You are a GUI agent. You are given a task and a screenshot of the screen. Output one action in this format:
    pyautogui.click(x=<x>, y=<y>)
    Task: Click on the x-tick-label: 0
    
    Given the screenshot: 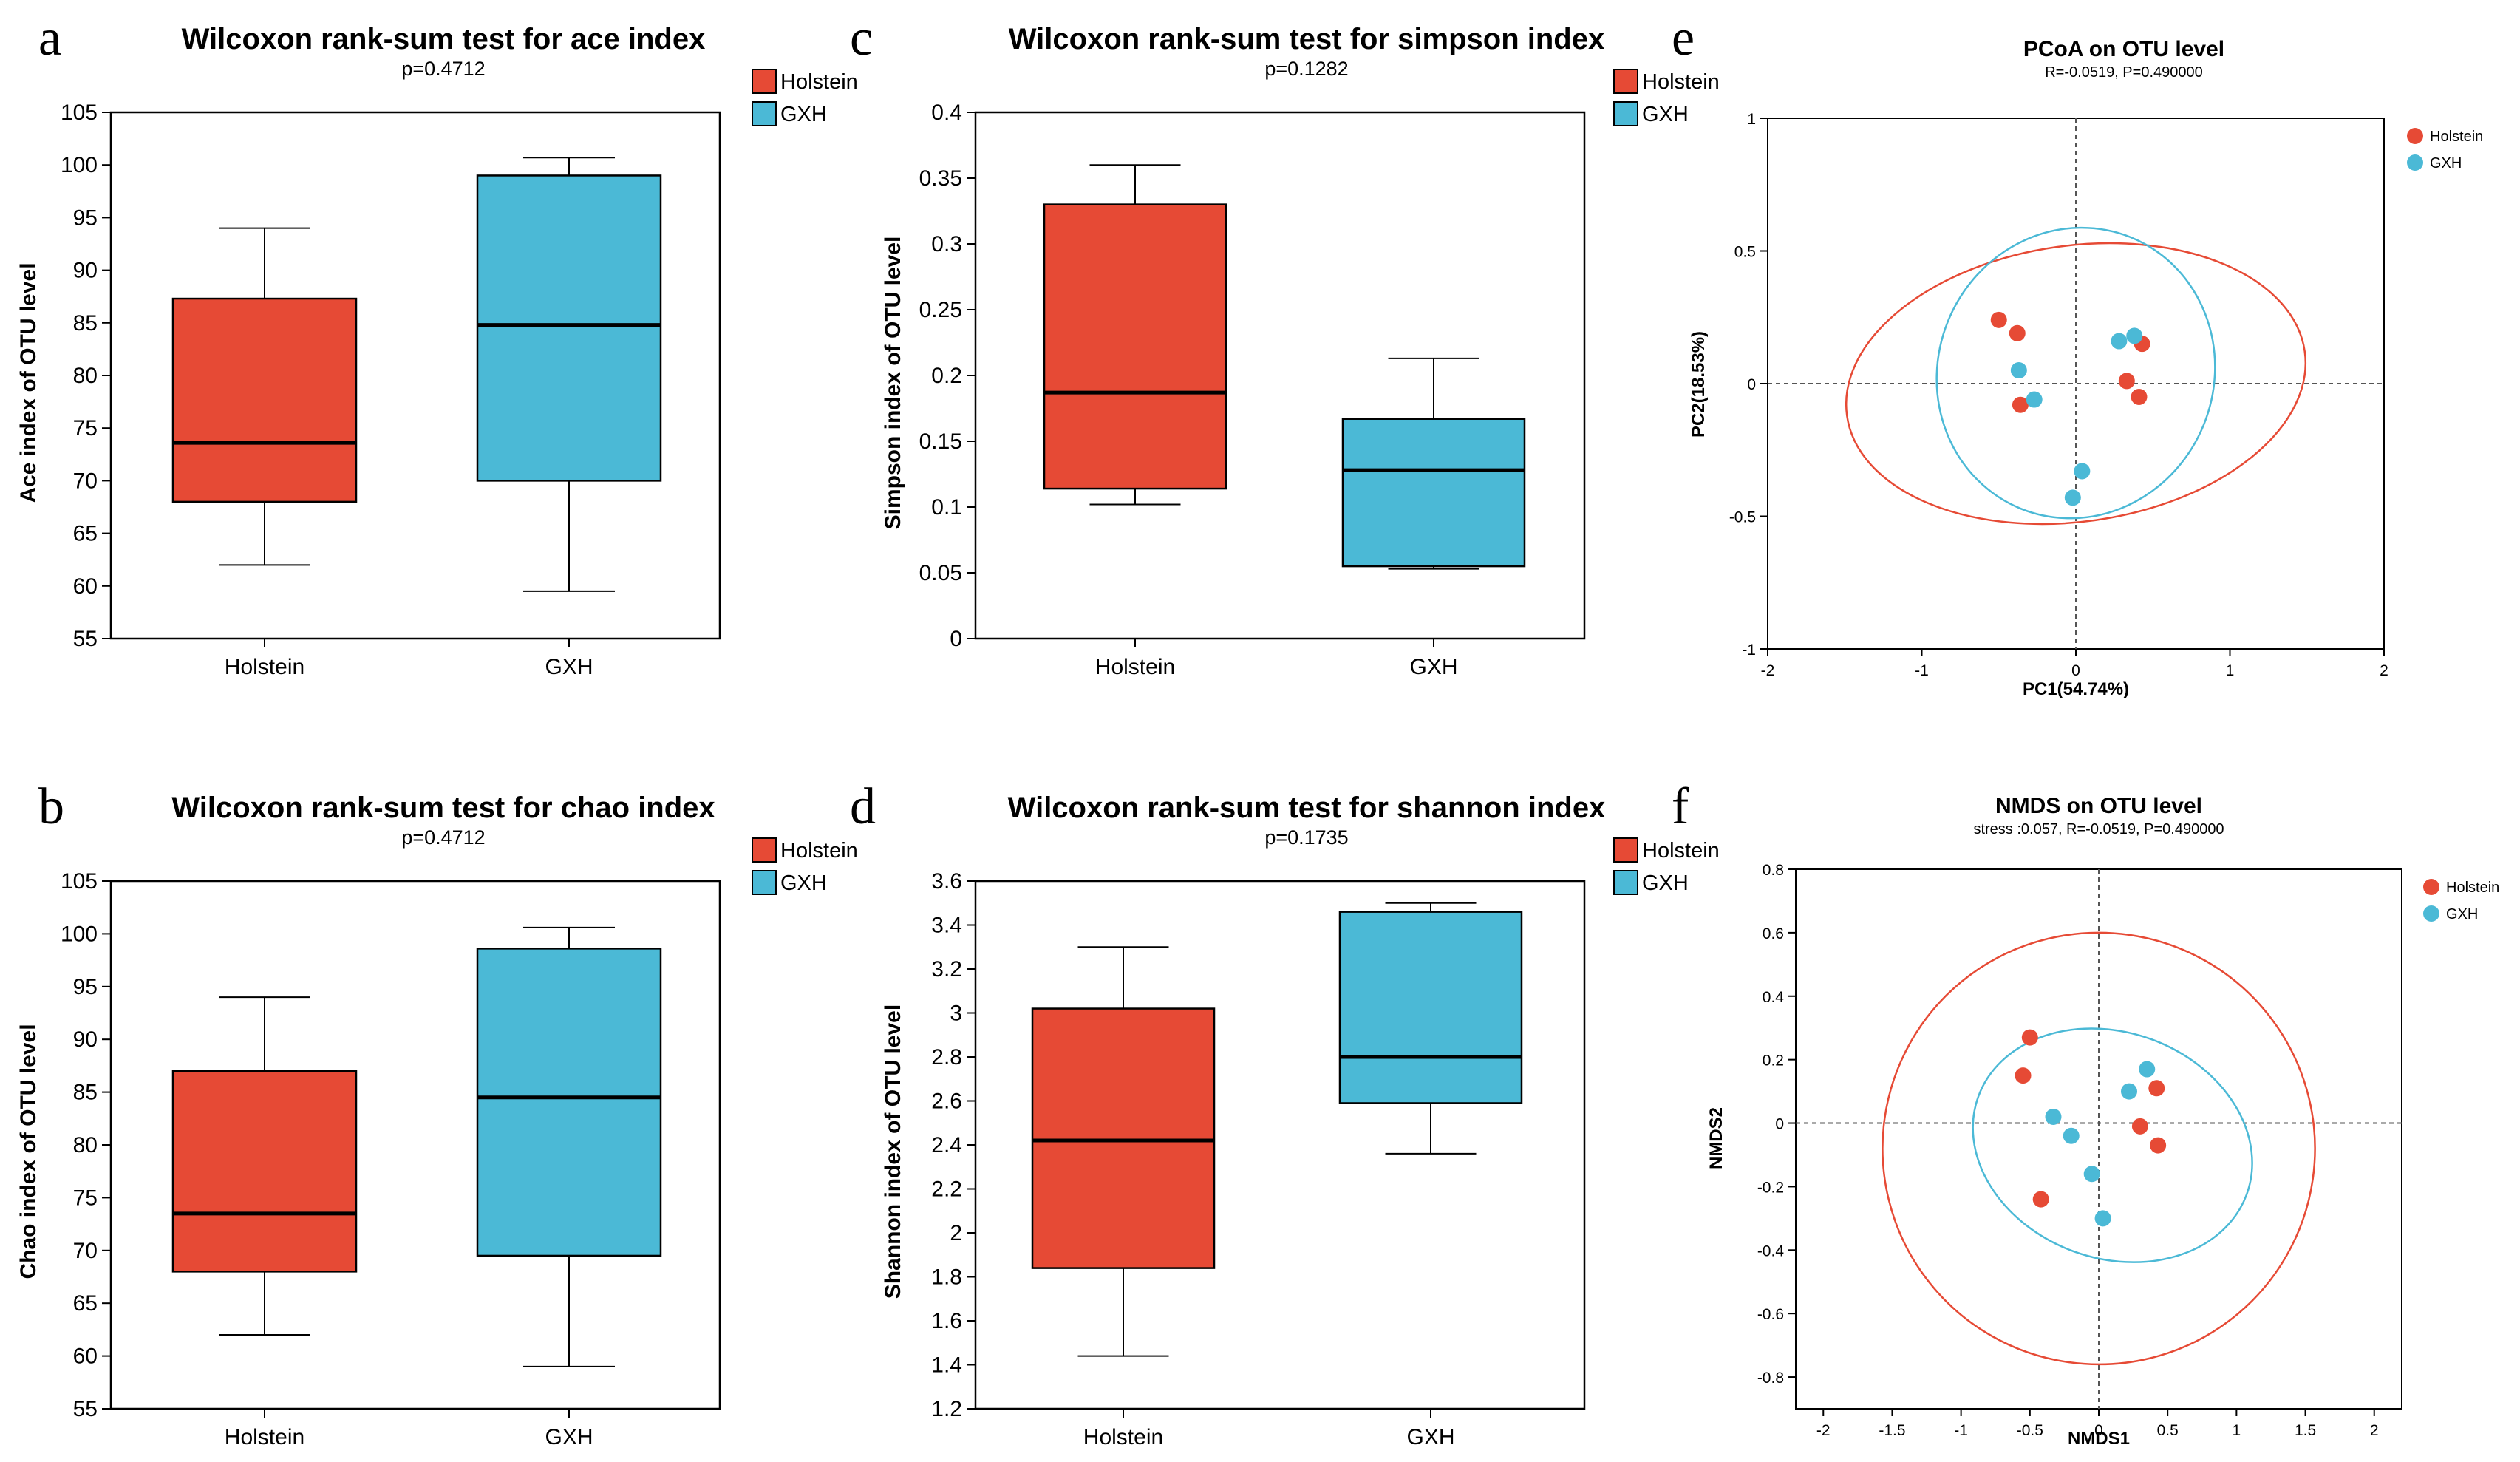 What is the action you would take?
    pyautogui.click(x=2075, y=670)
    